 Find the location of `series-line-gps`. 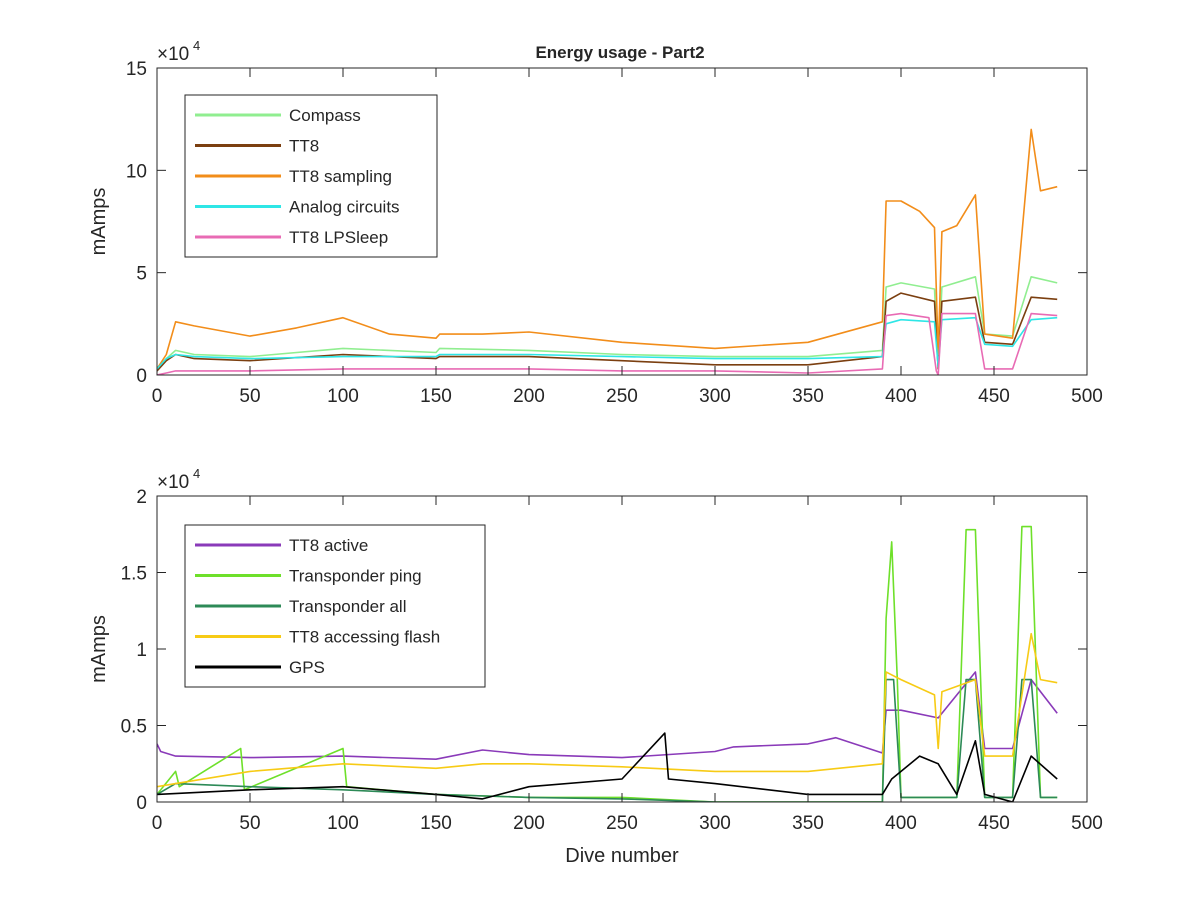

series-line-gps is located at coordinates (607, 767).